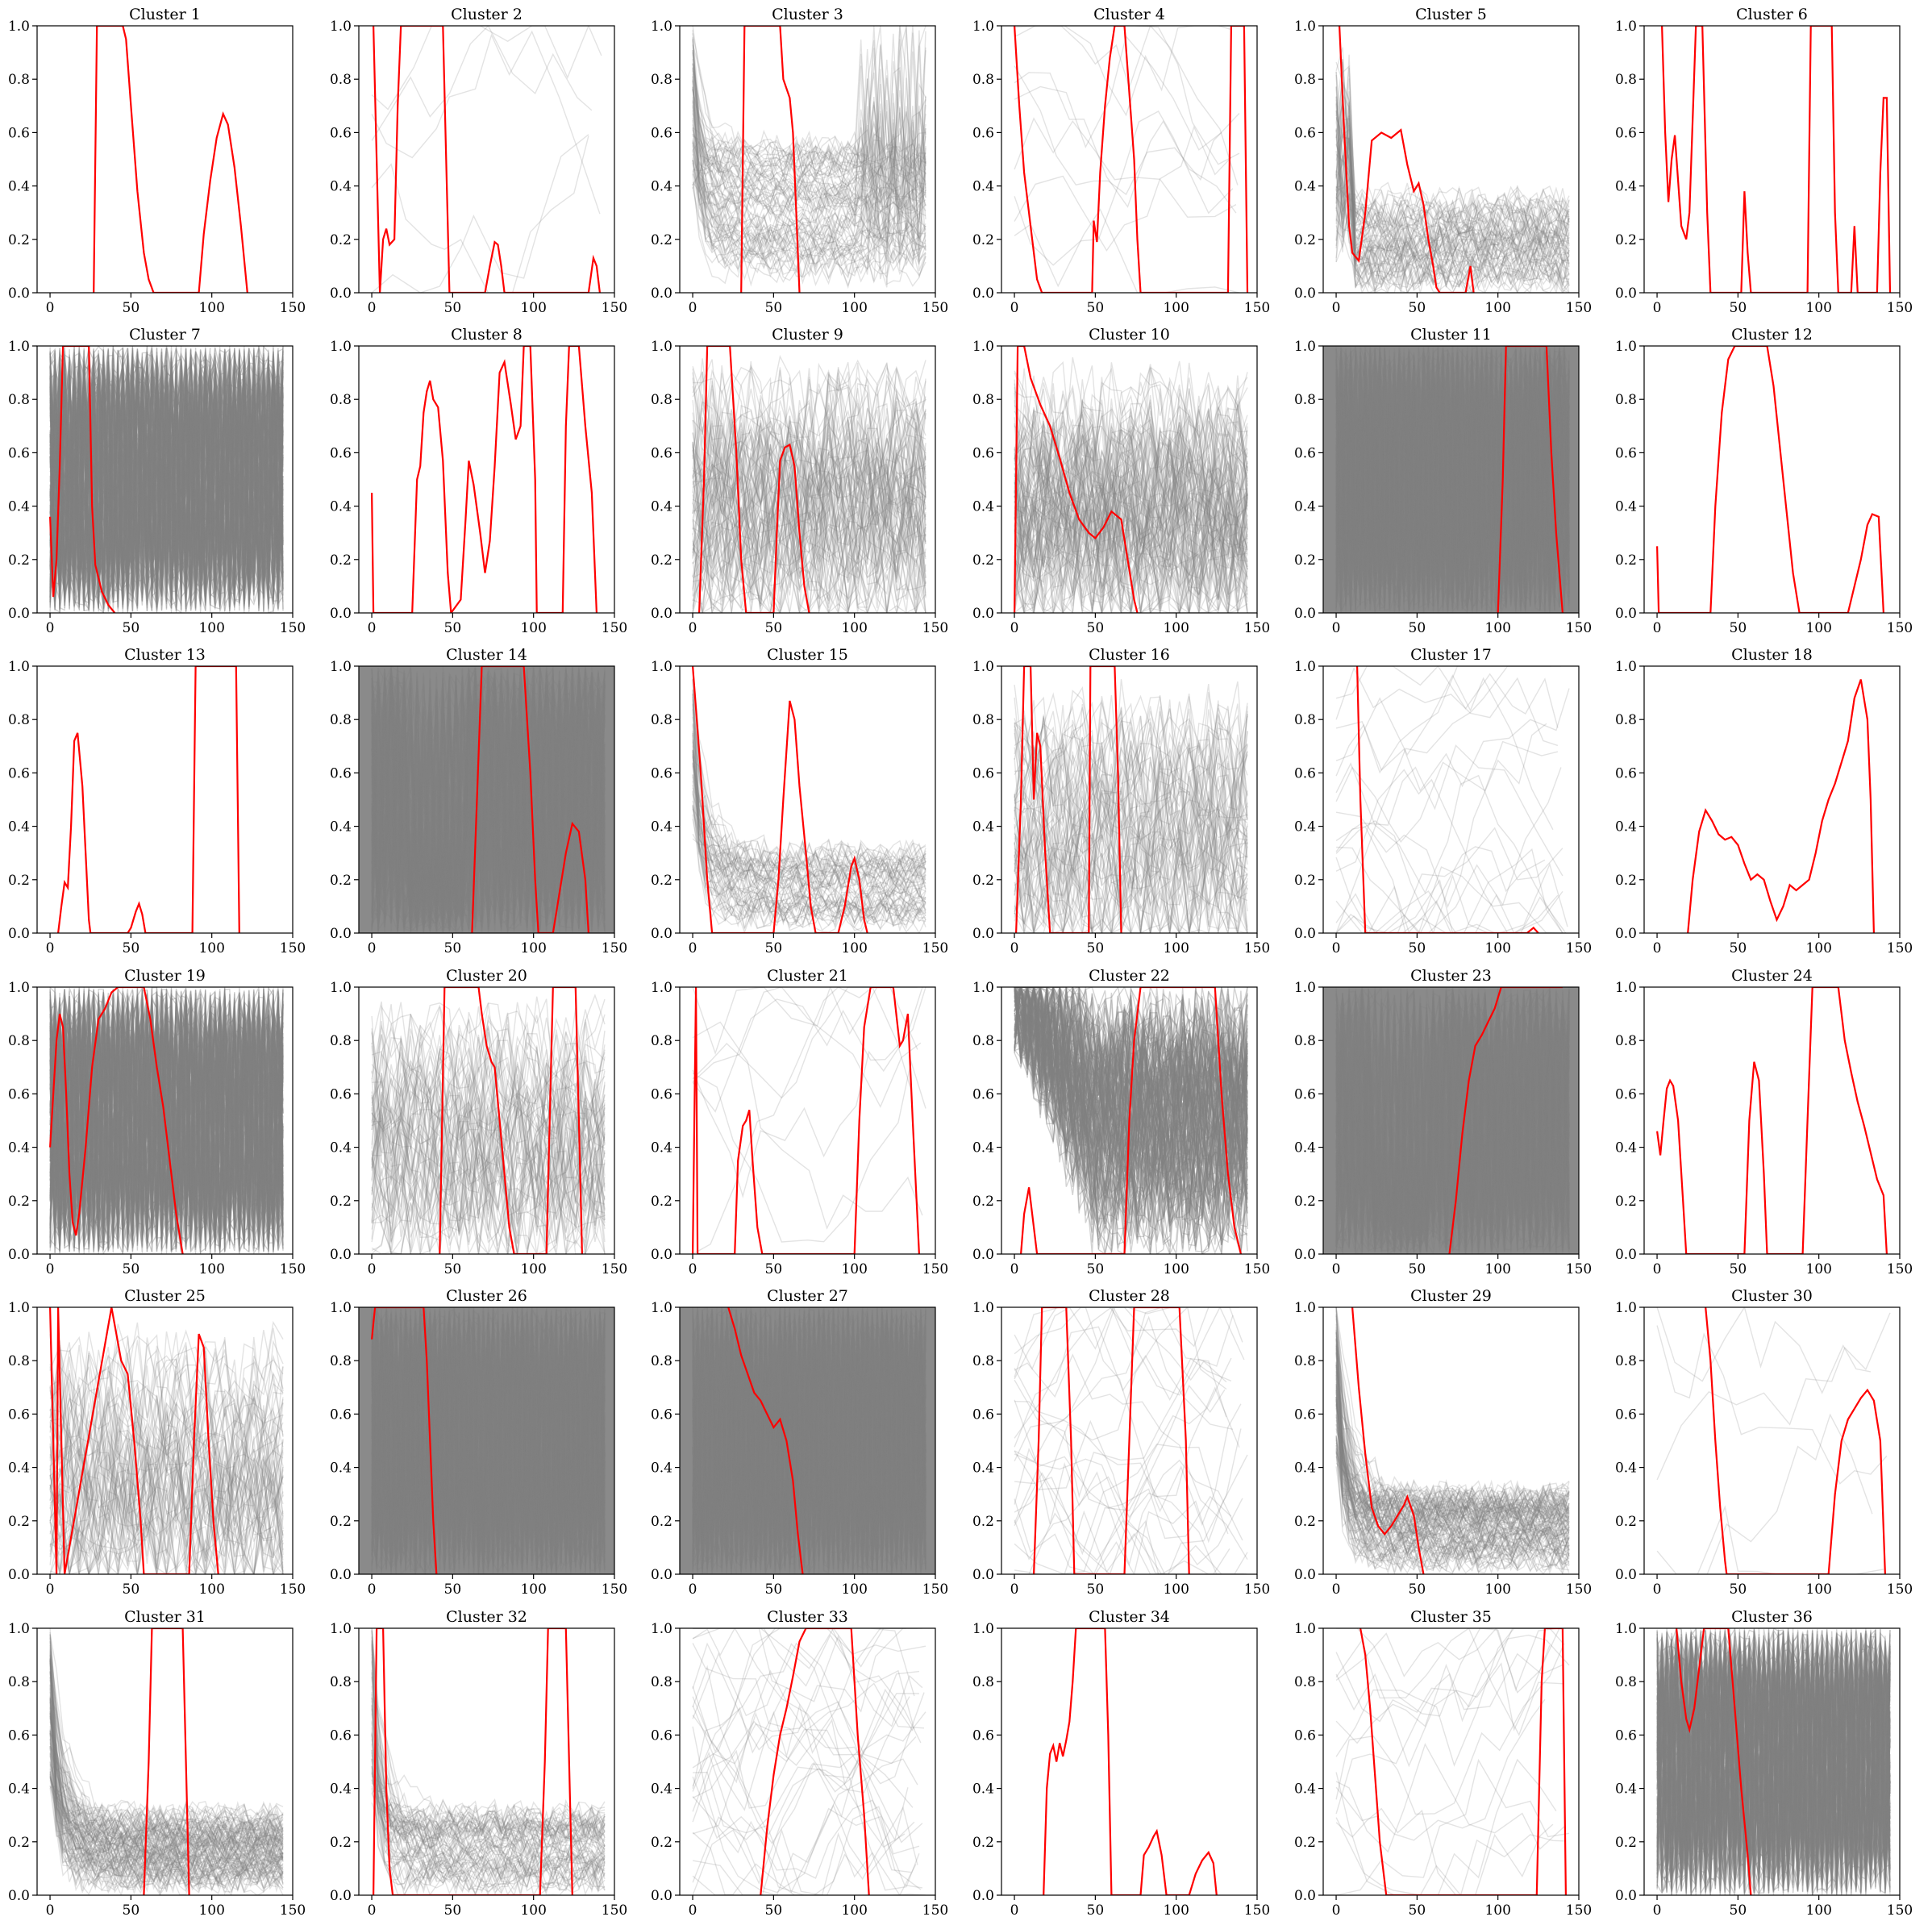  Describe the element at coordinates (661, 1843) in the screenshot. I see `y-tick-label: 0.2` at that location.